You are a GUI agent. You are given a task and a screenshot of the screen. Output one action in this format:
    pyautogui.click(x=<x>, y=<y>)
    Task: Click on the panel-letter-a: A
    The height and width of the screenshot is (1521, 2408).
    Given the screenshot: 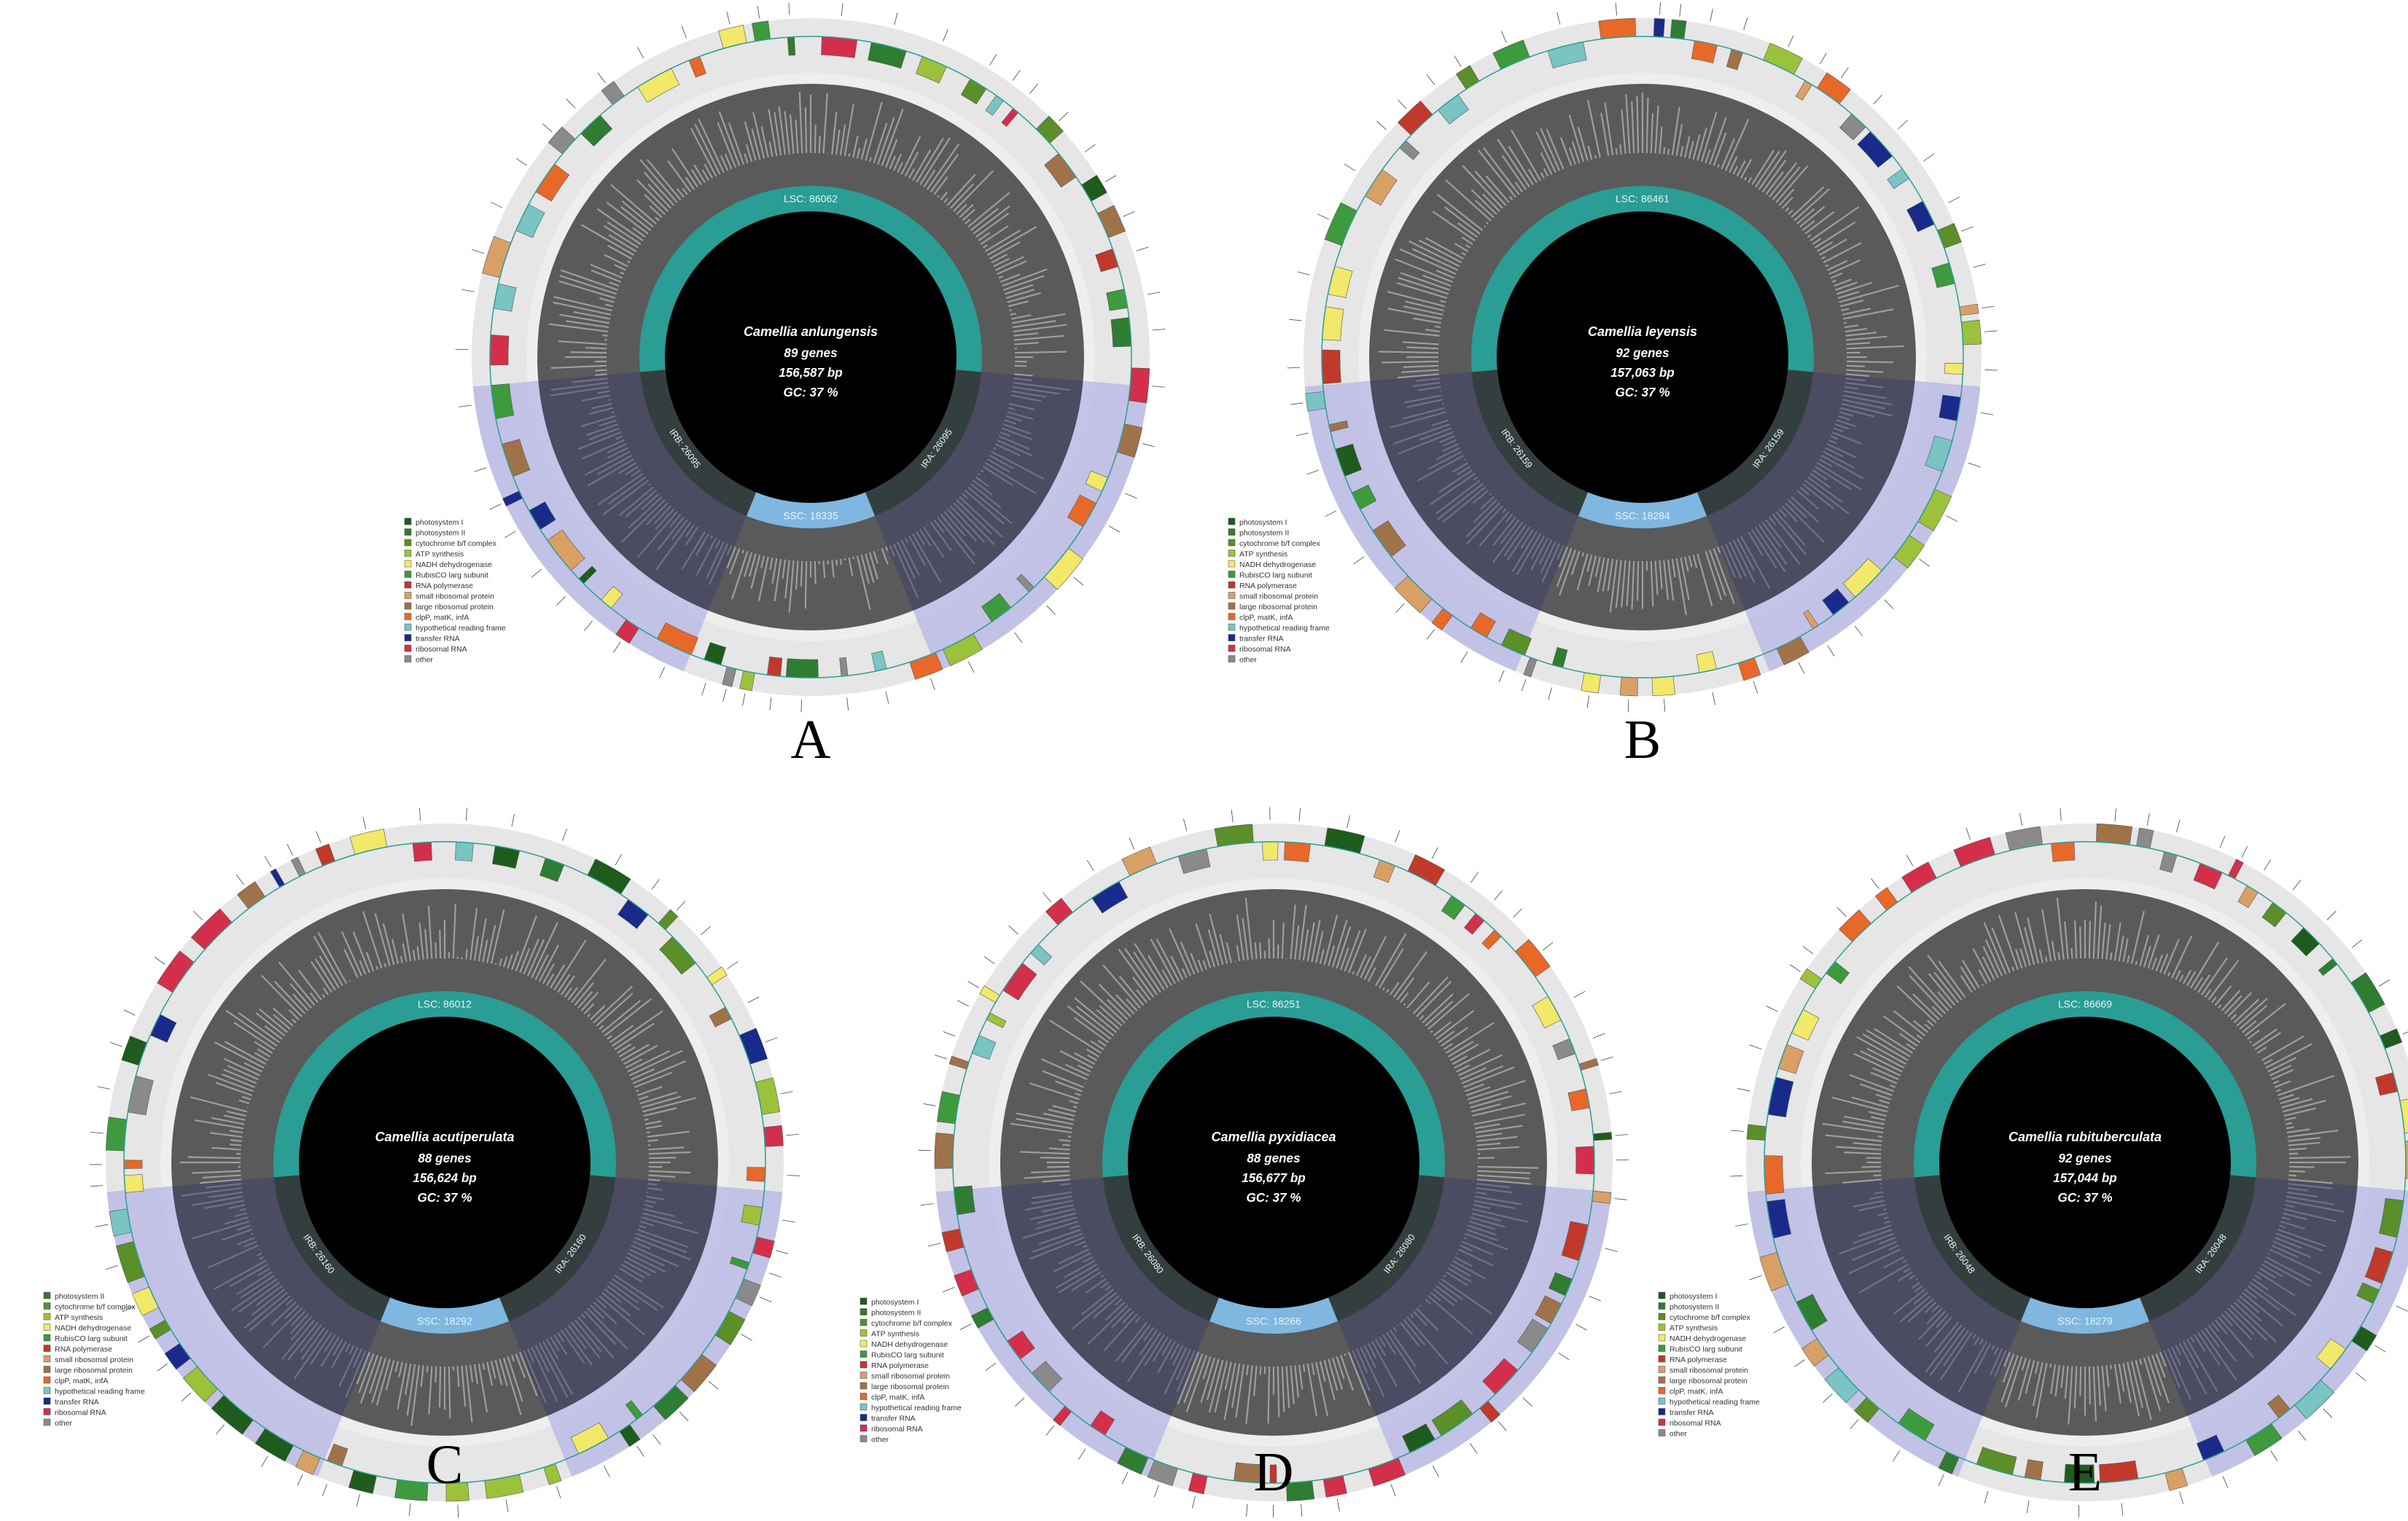 What is the action you would take?
    pyautogui.click(x=811, y=739)
    